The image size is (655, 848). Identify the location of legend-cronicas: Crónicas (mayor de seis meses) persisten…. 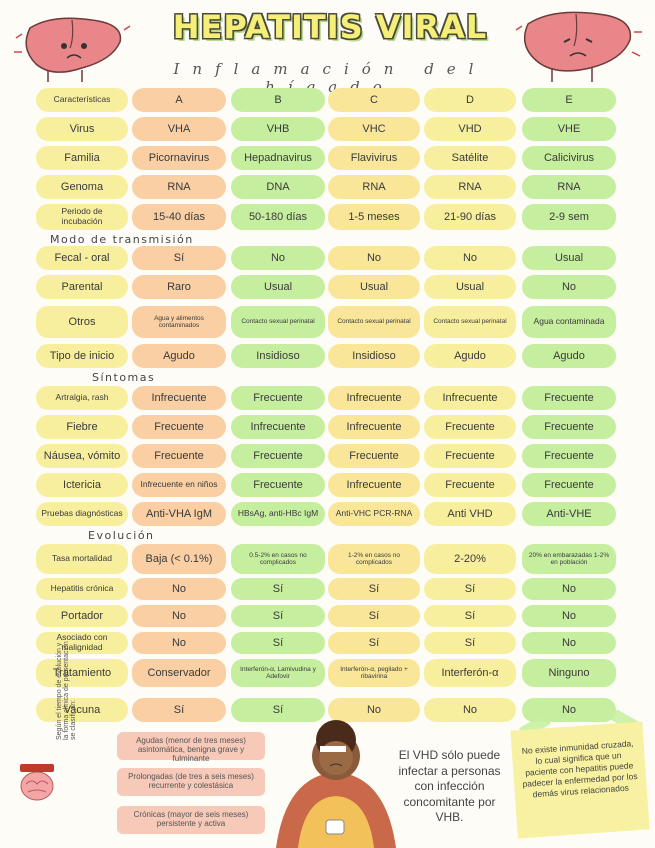
(191, 820).